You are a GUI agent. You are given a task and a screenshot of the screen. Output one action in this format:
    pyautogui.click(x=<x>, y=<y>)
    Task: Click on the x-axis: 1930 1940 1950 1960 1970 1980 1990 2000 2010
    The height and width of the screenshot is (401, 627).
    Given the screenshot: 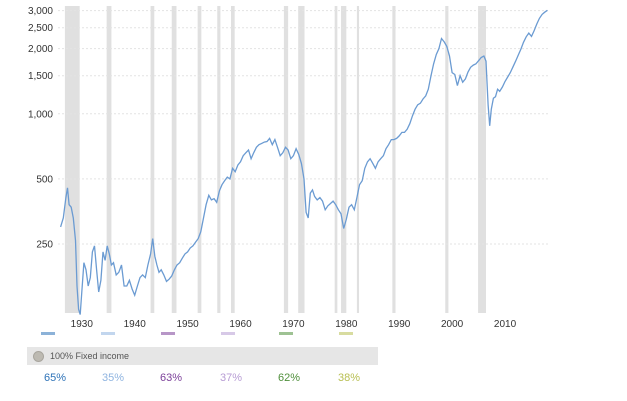 What is the action you would take?
    pyautogui.click(x=294, y=324)
    